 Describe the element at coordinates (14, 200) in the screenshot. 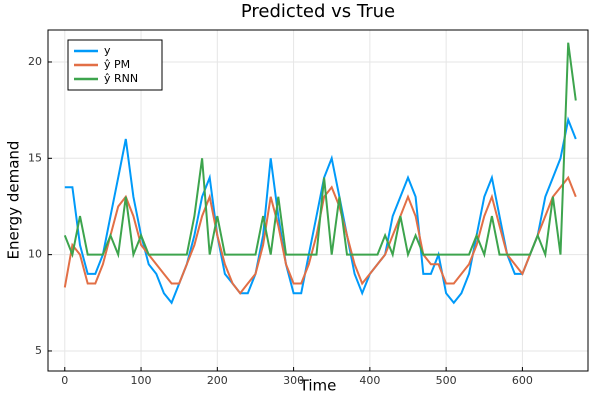

I see `y-axis-label: Energy demand` at that location.